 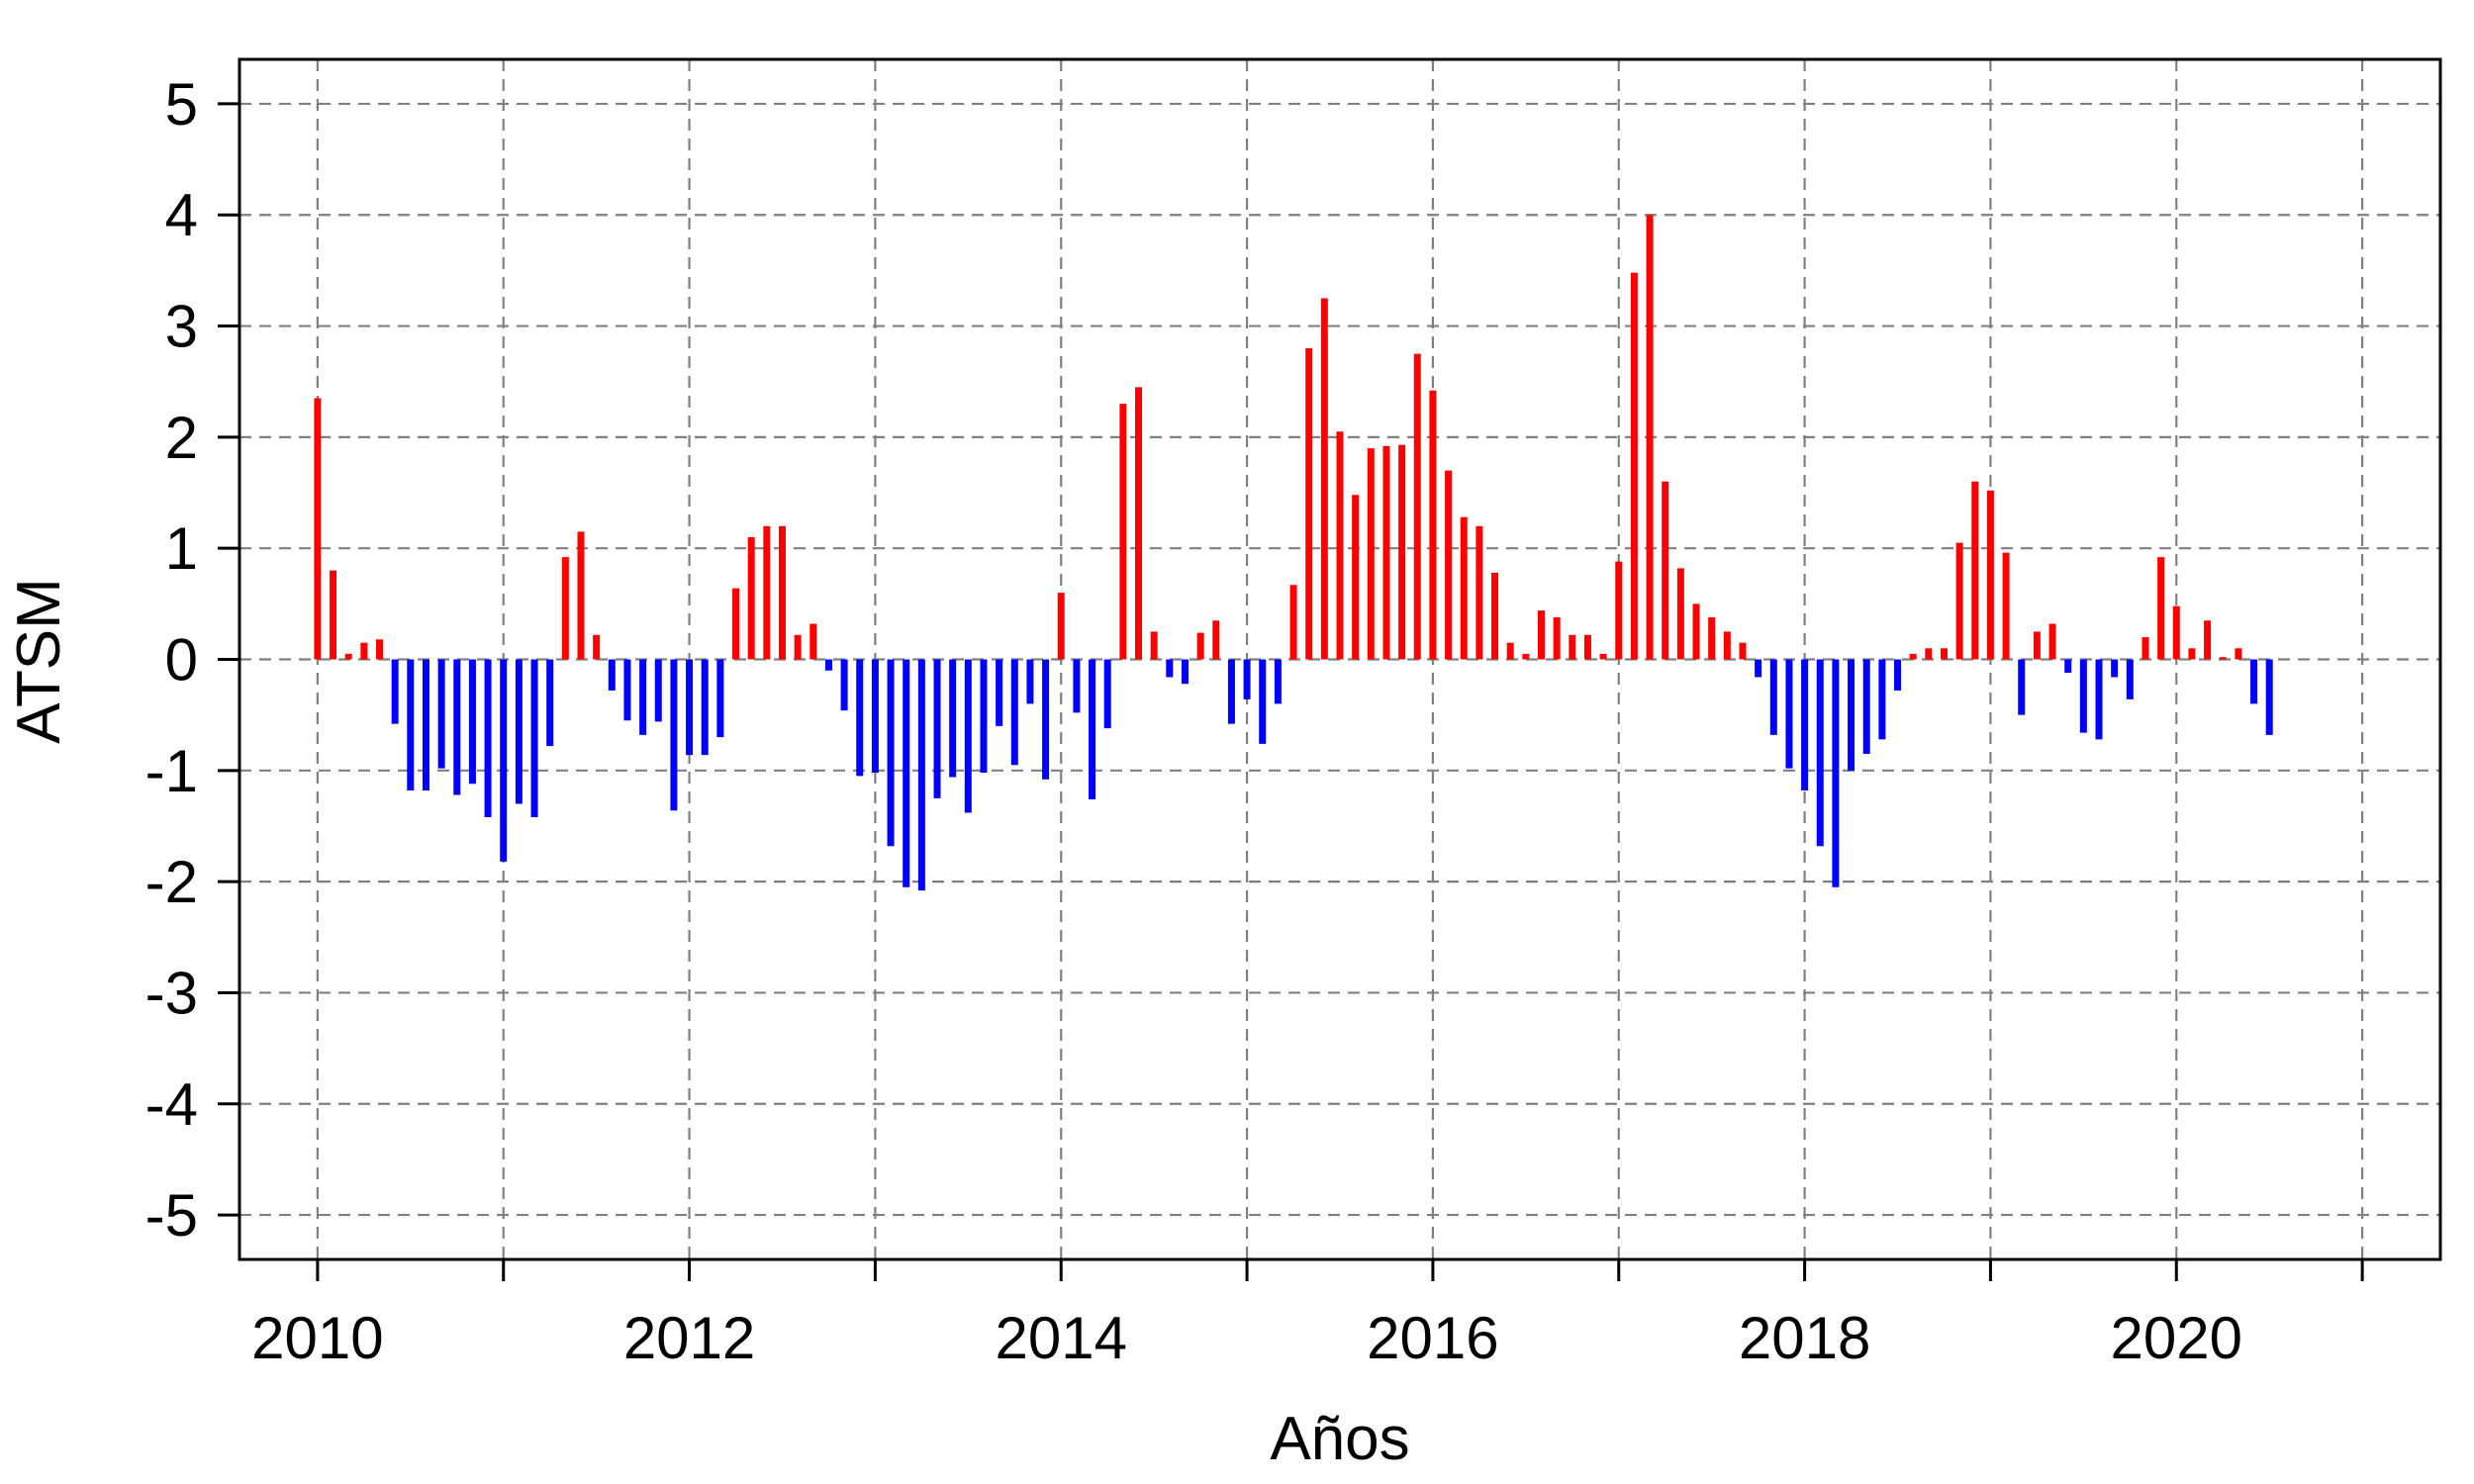 What do you see at coordinates (1061, 1338) in the screenshot?
I see `x-tick-label: 2014` at bounding box center [1061, 1338].